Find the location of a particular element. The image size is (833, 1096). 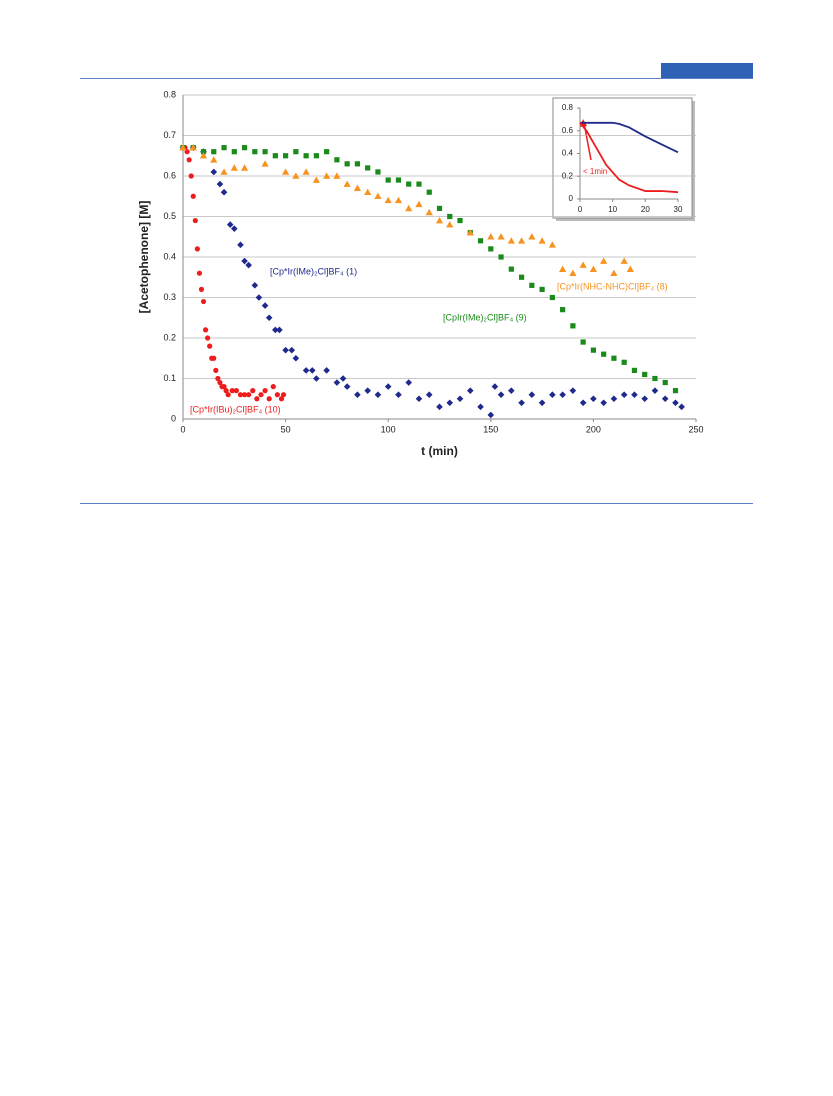

y-tick-label: 0.8 is located at coordinates (568, 107).